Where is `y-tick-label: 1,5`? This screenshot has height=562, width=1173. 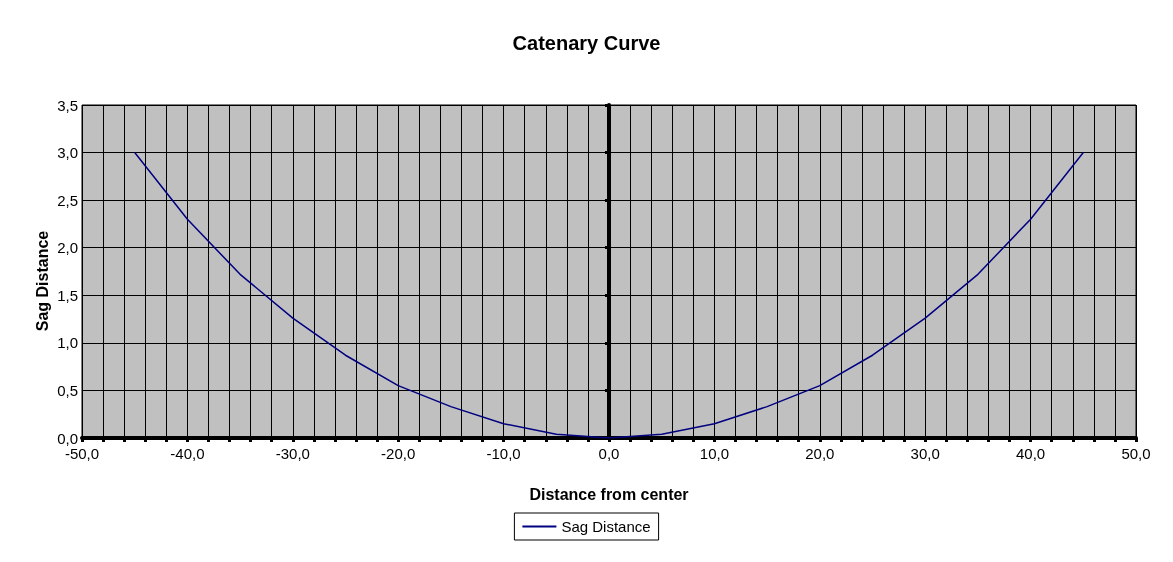
y-tick-label: 1,5 is located at coordinates (67, 295).